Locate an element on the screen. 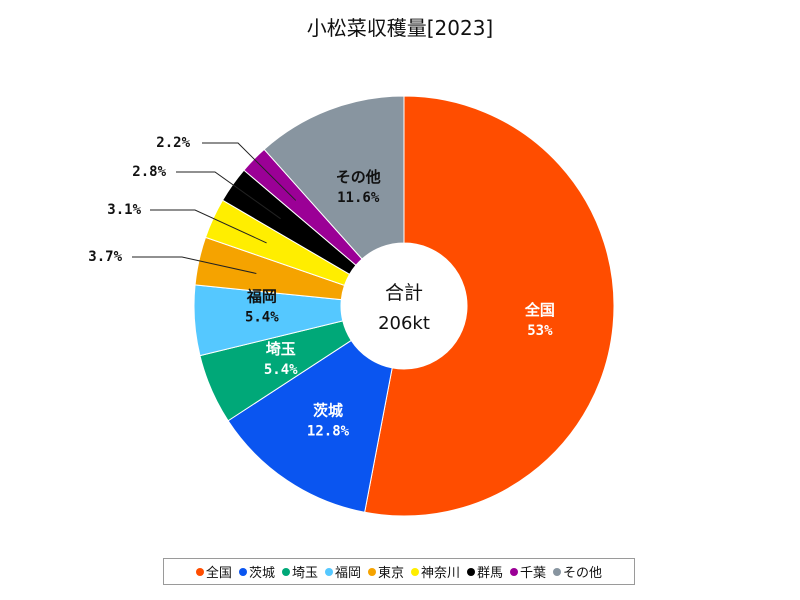  slice-value-神奈川: 3.1% is located at coordinates (124, 210).